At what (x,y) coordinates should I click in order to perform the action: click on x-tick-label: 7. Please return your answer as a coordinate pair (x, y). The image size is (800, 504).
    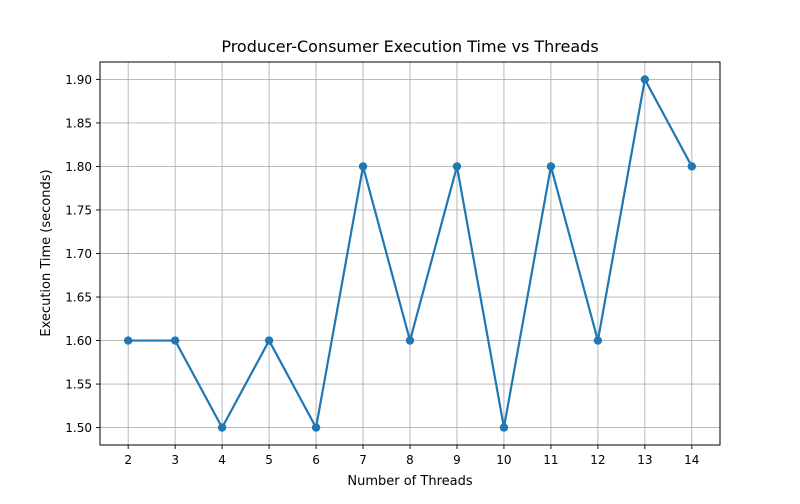
    Looking at the image, I should click on (363, 460).